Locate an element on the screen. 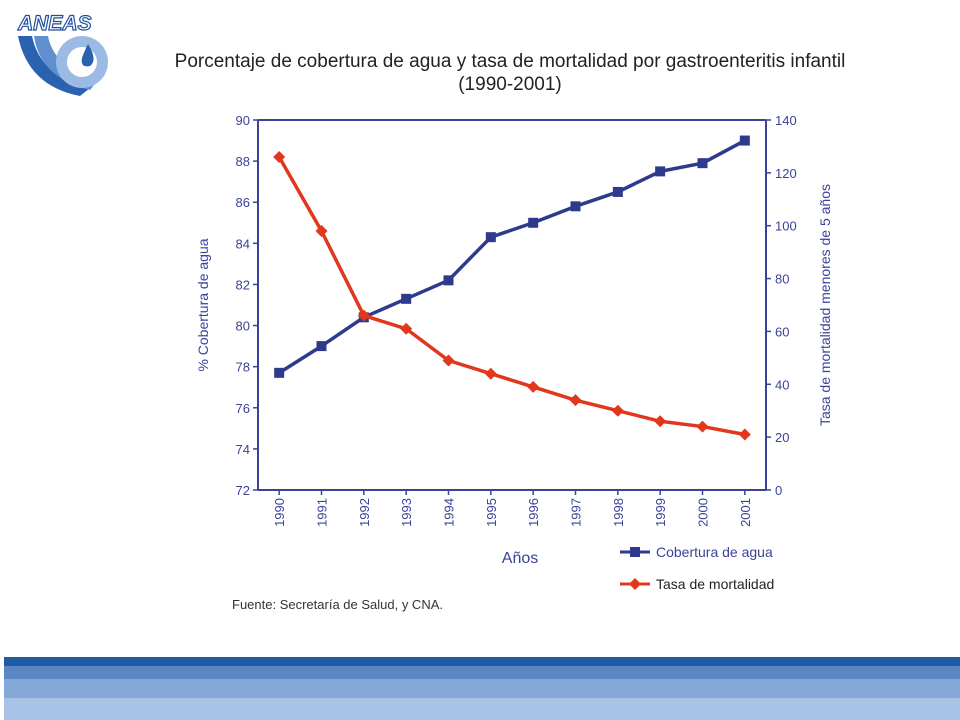  y-left-tick-label: 86 is located at coordinates (243, 202).